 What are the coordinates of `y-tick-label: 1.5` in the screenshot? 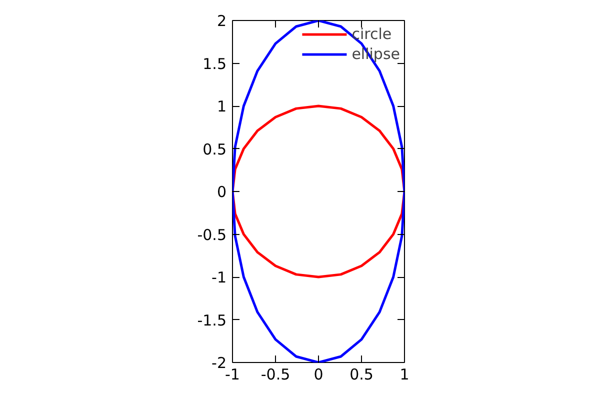 It's located at (214, 63).